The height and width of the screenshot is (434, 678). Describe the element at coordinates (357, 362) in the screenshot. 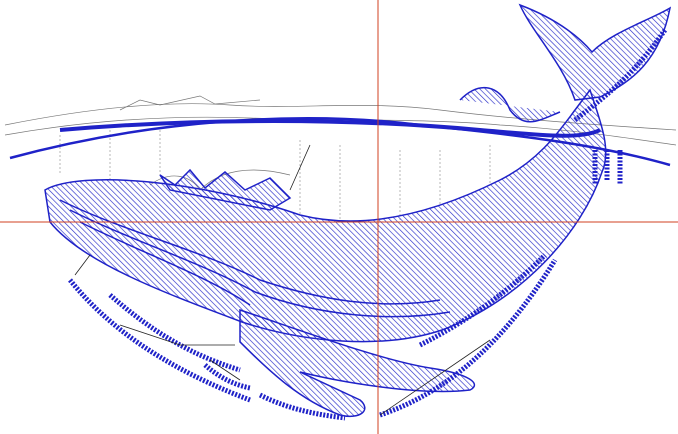

I see `whale-flipper` at that location.